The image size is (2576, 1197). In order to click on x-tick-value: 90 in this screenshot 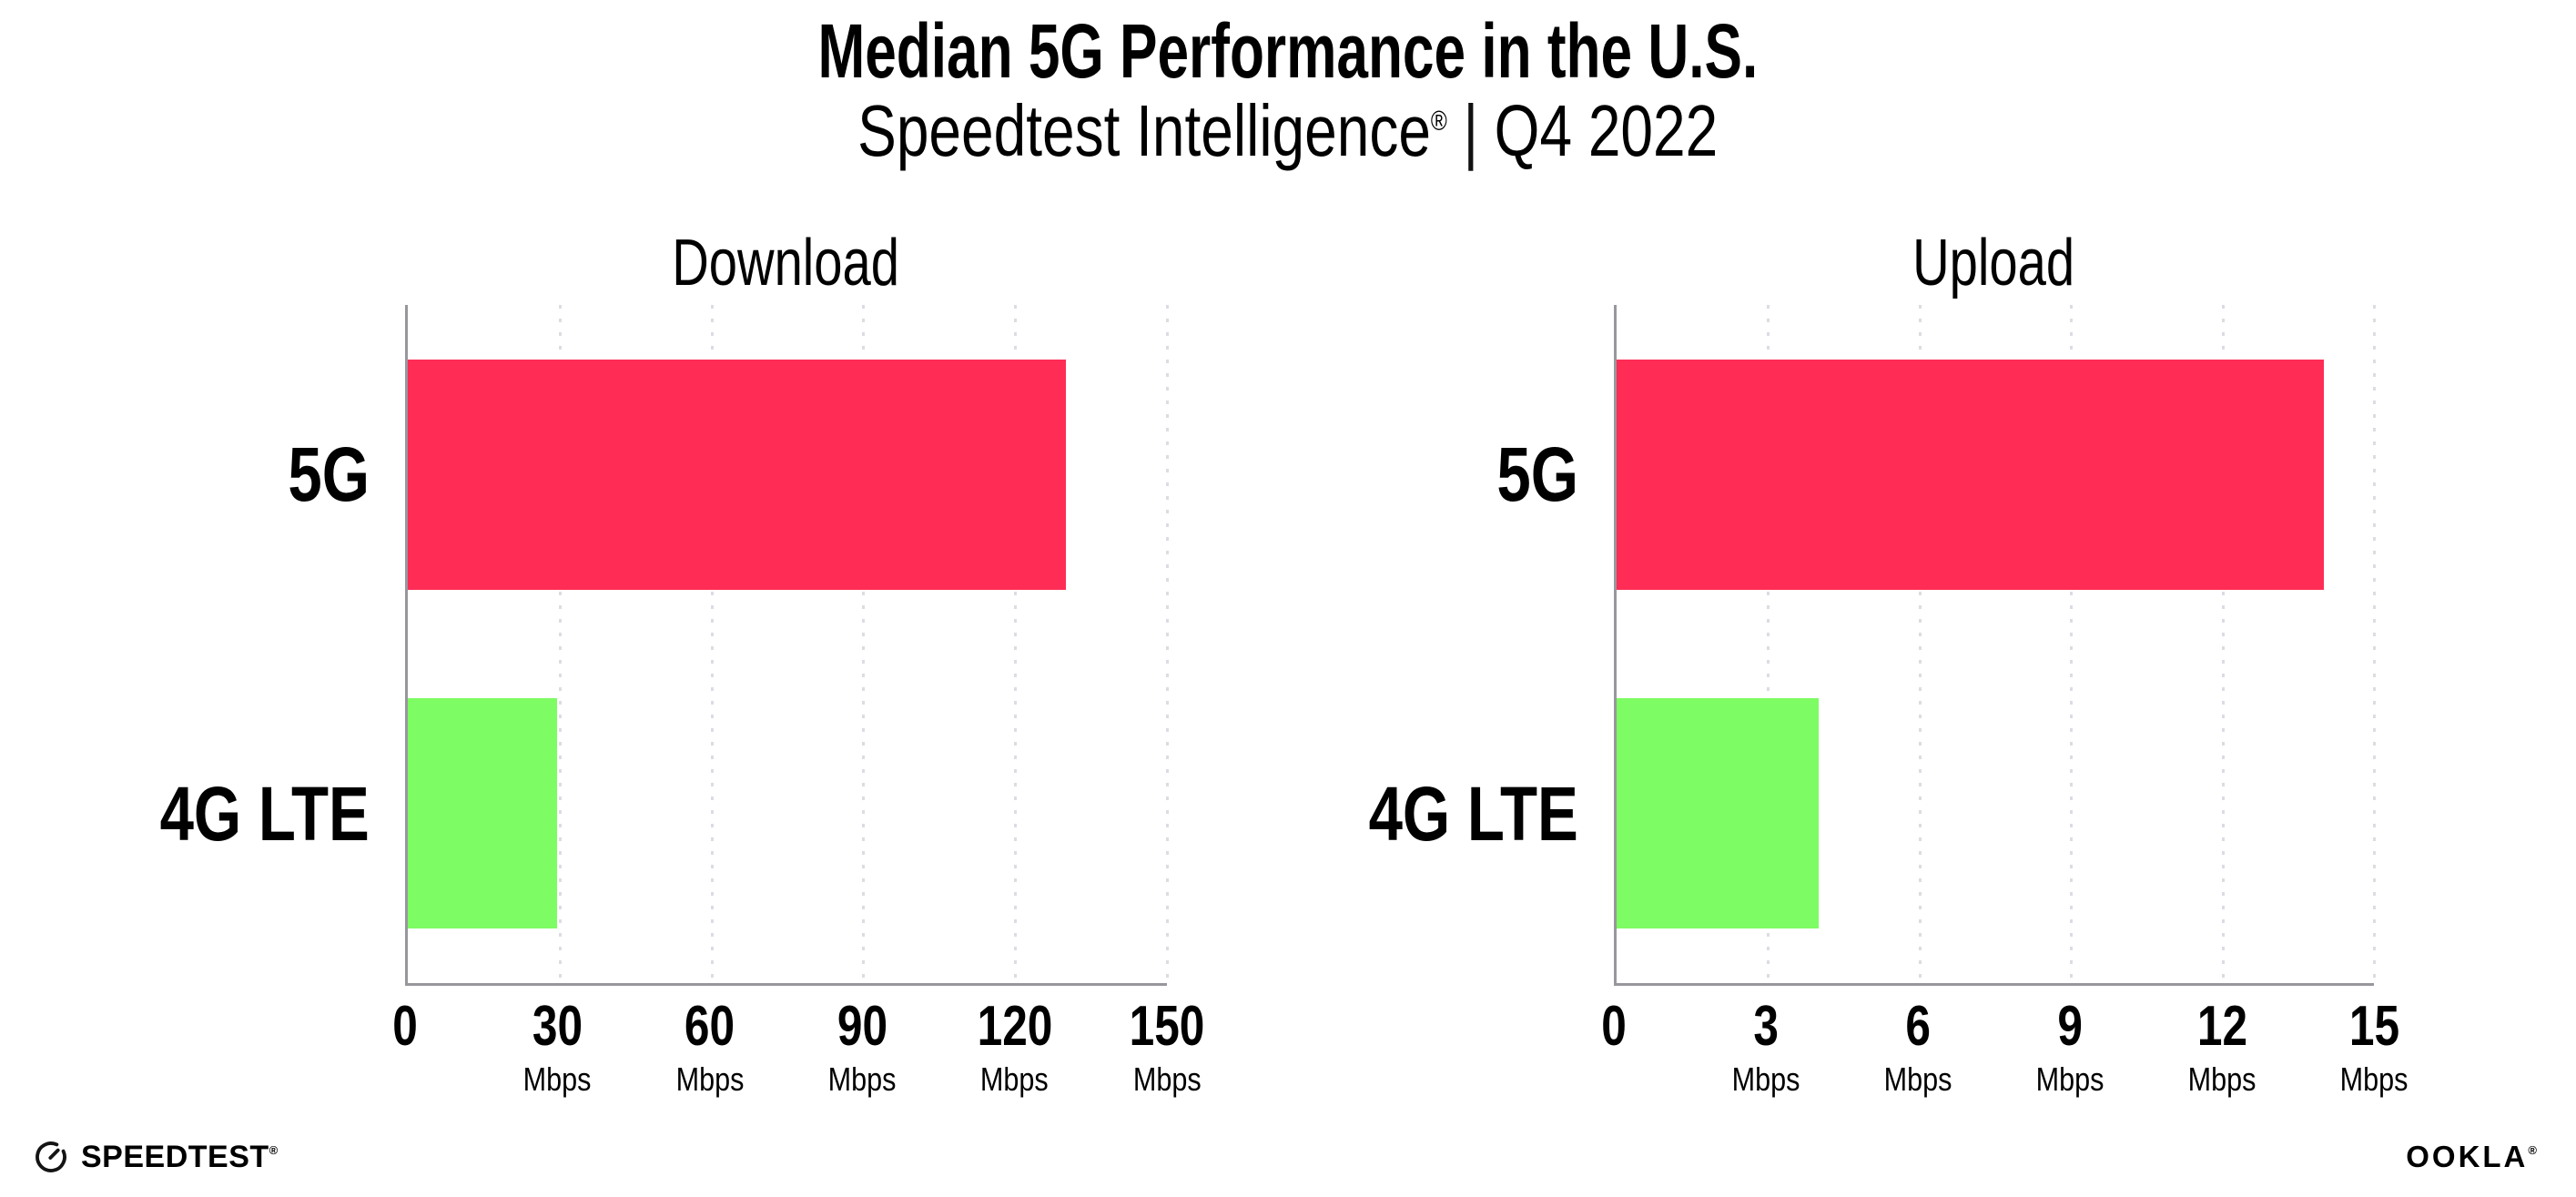, I will do `click(862, 1027)`.